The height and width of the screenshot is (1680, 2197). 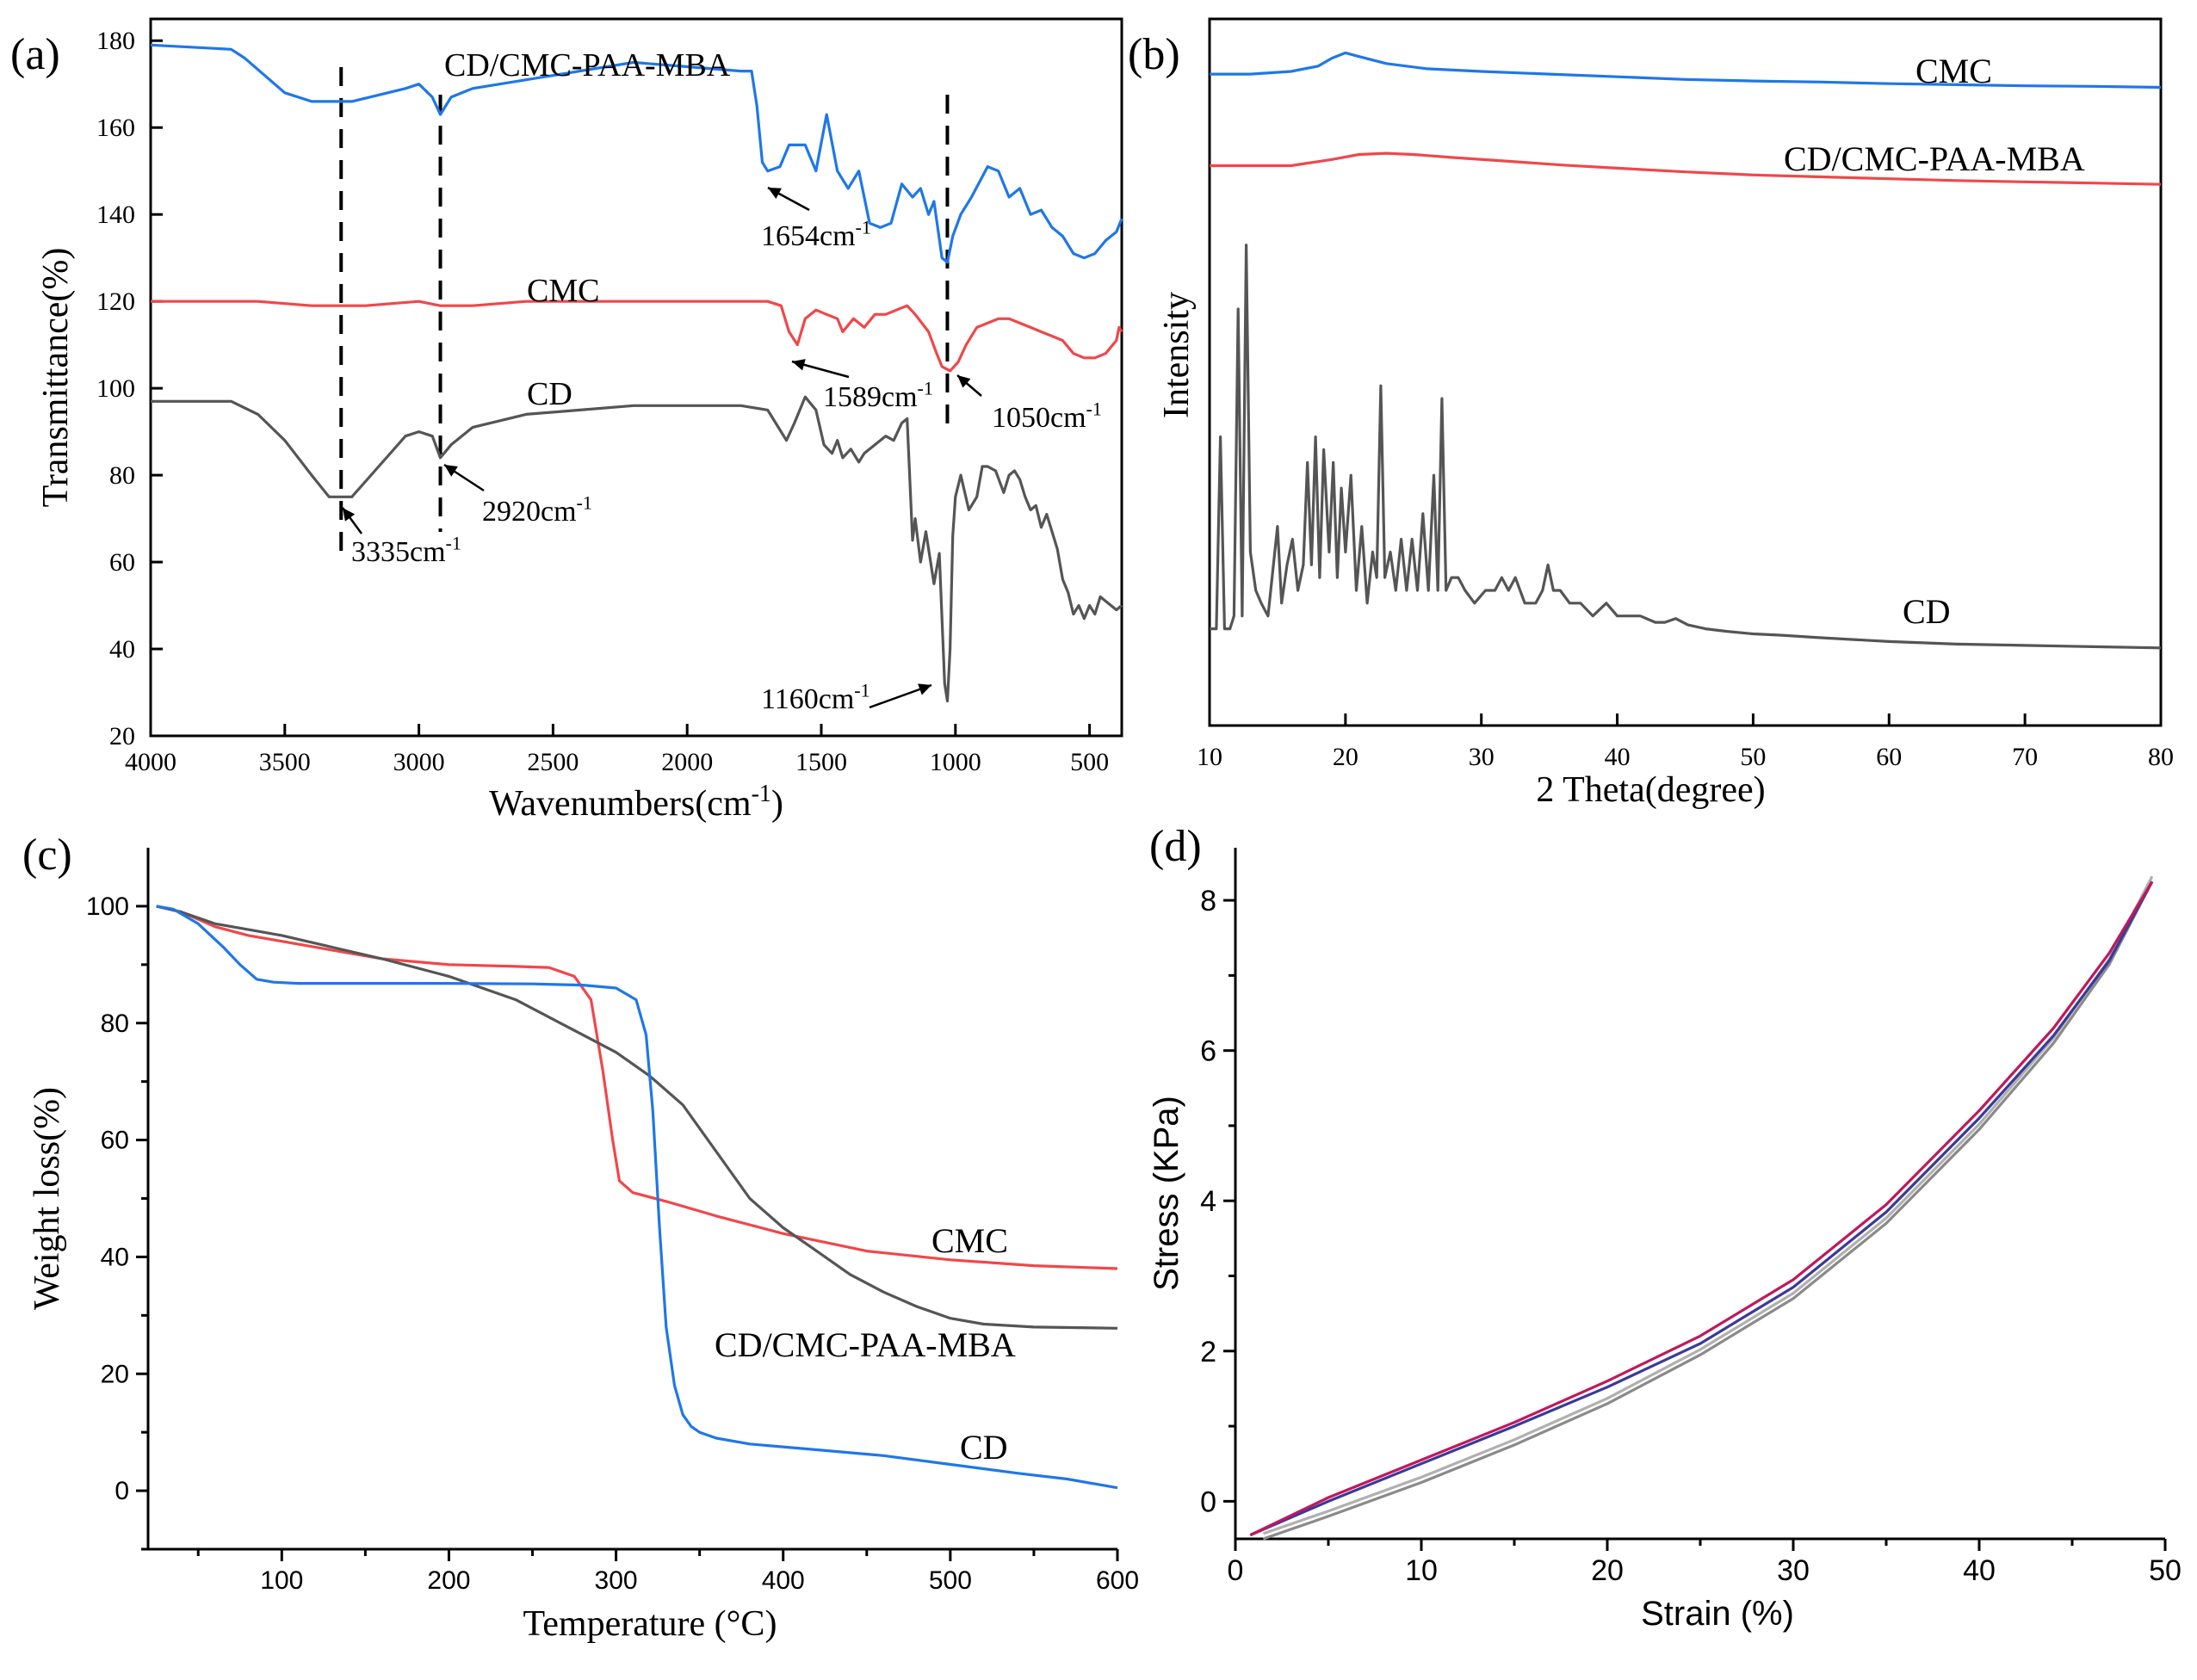 What do you see at coordinates (816, 234) in the screenshot?
I see `annotation-label: 1654cm-1` at bounding box center [816, 234].